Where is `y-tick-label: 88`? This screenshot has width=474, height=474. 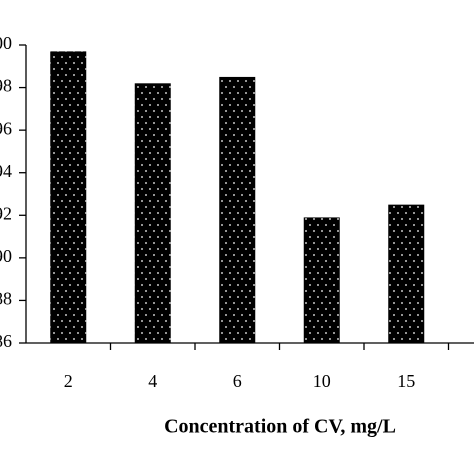 y-tick-label: 88 is located at coordinates (6, 299).